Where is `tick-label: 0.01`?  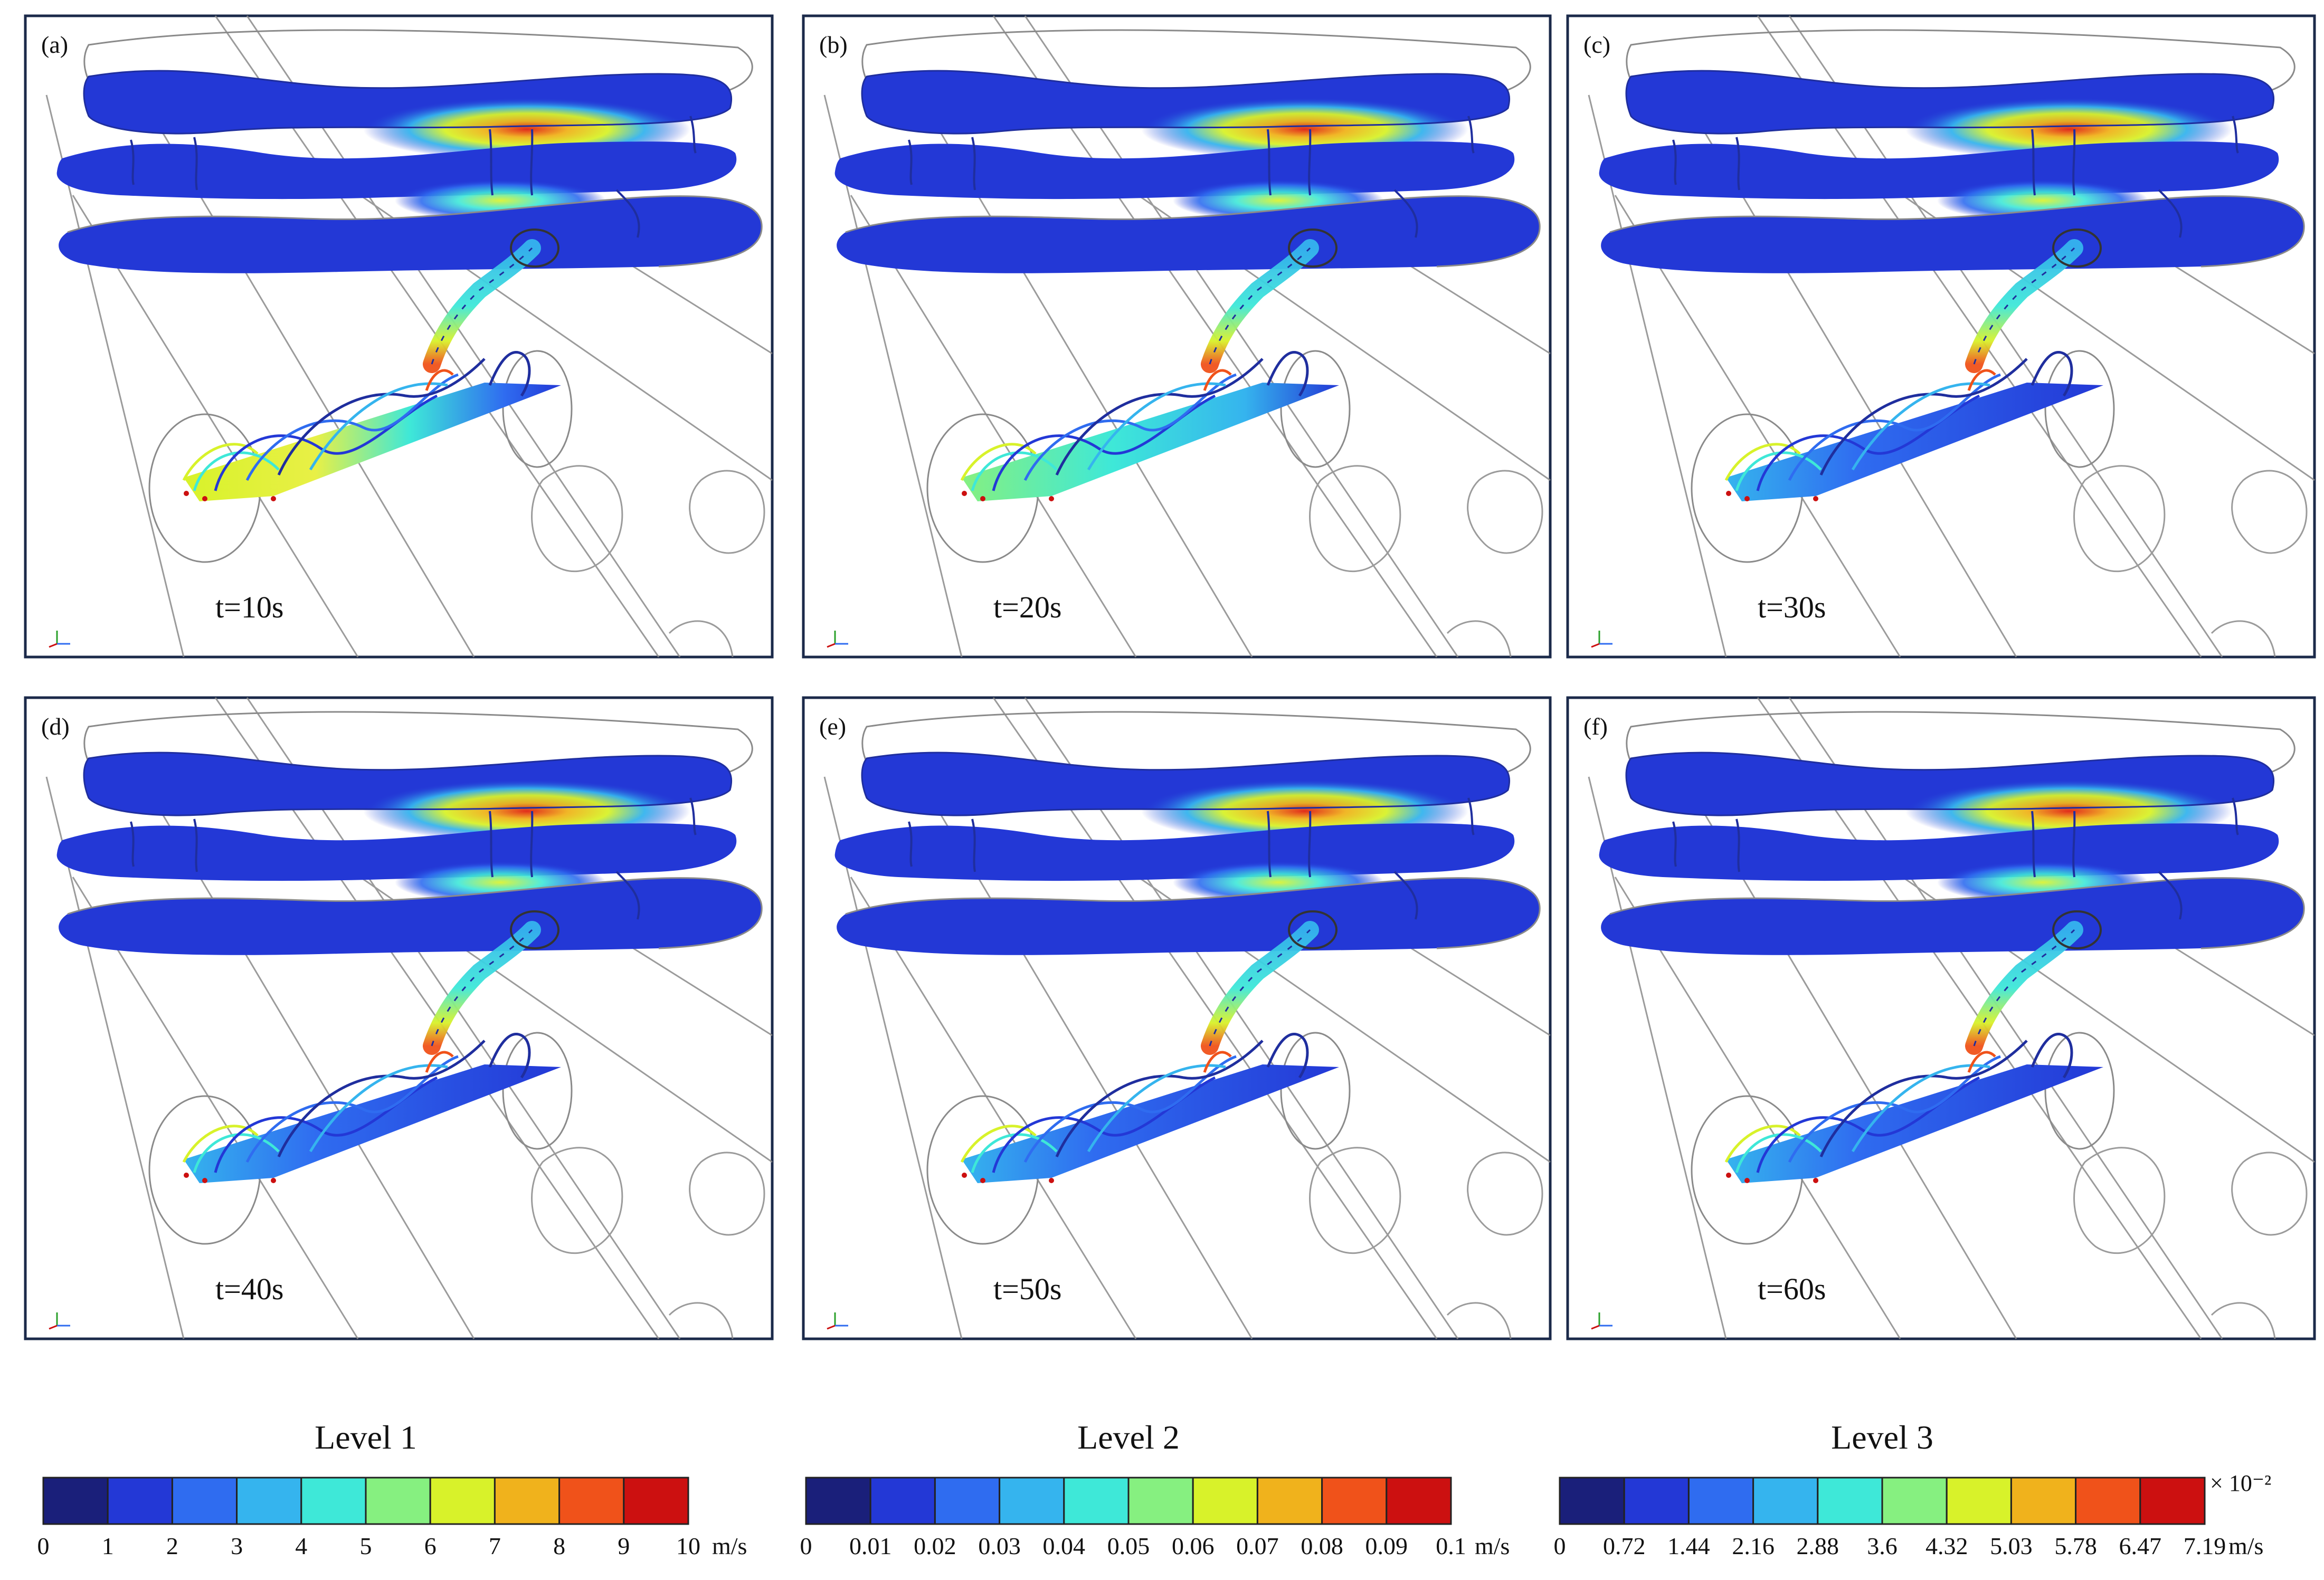 tick-label: 0.01 is located at coordinates (870, 1546).